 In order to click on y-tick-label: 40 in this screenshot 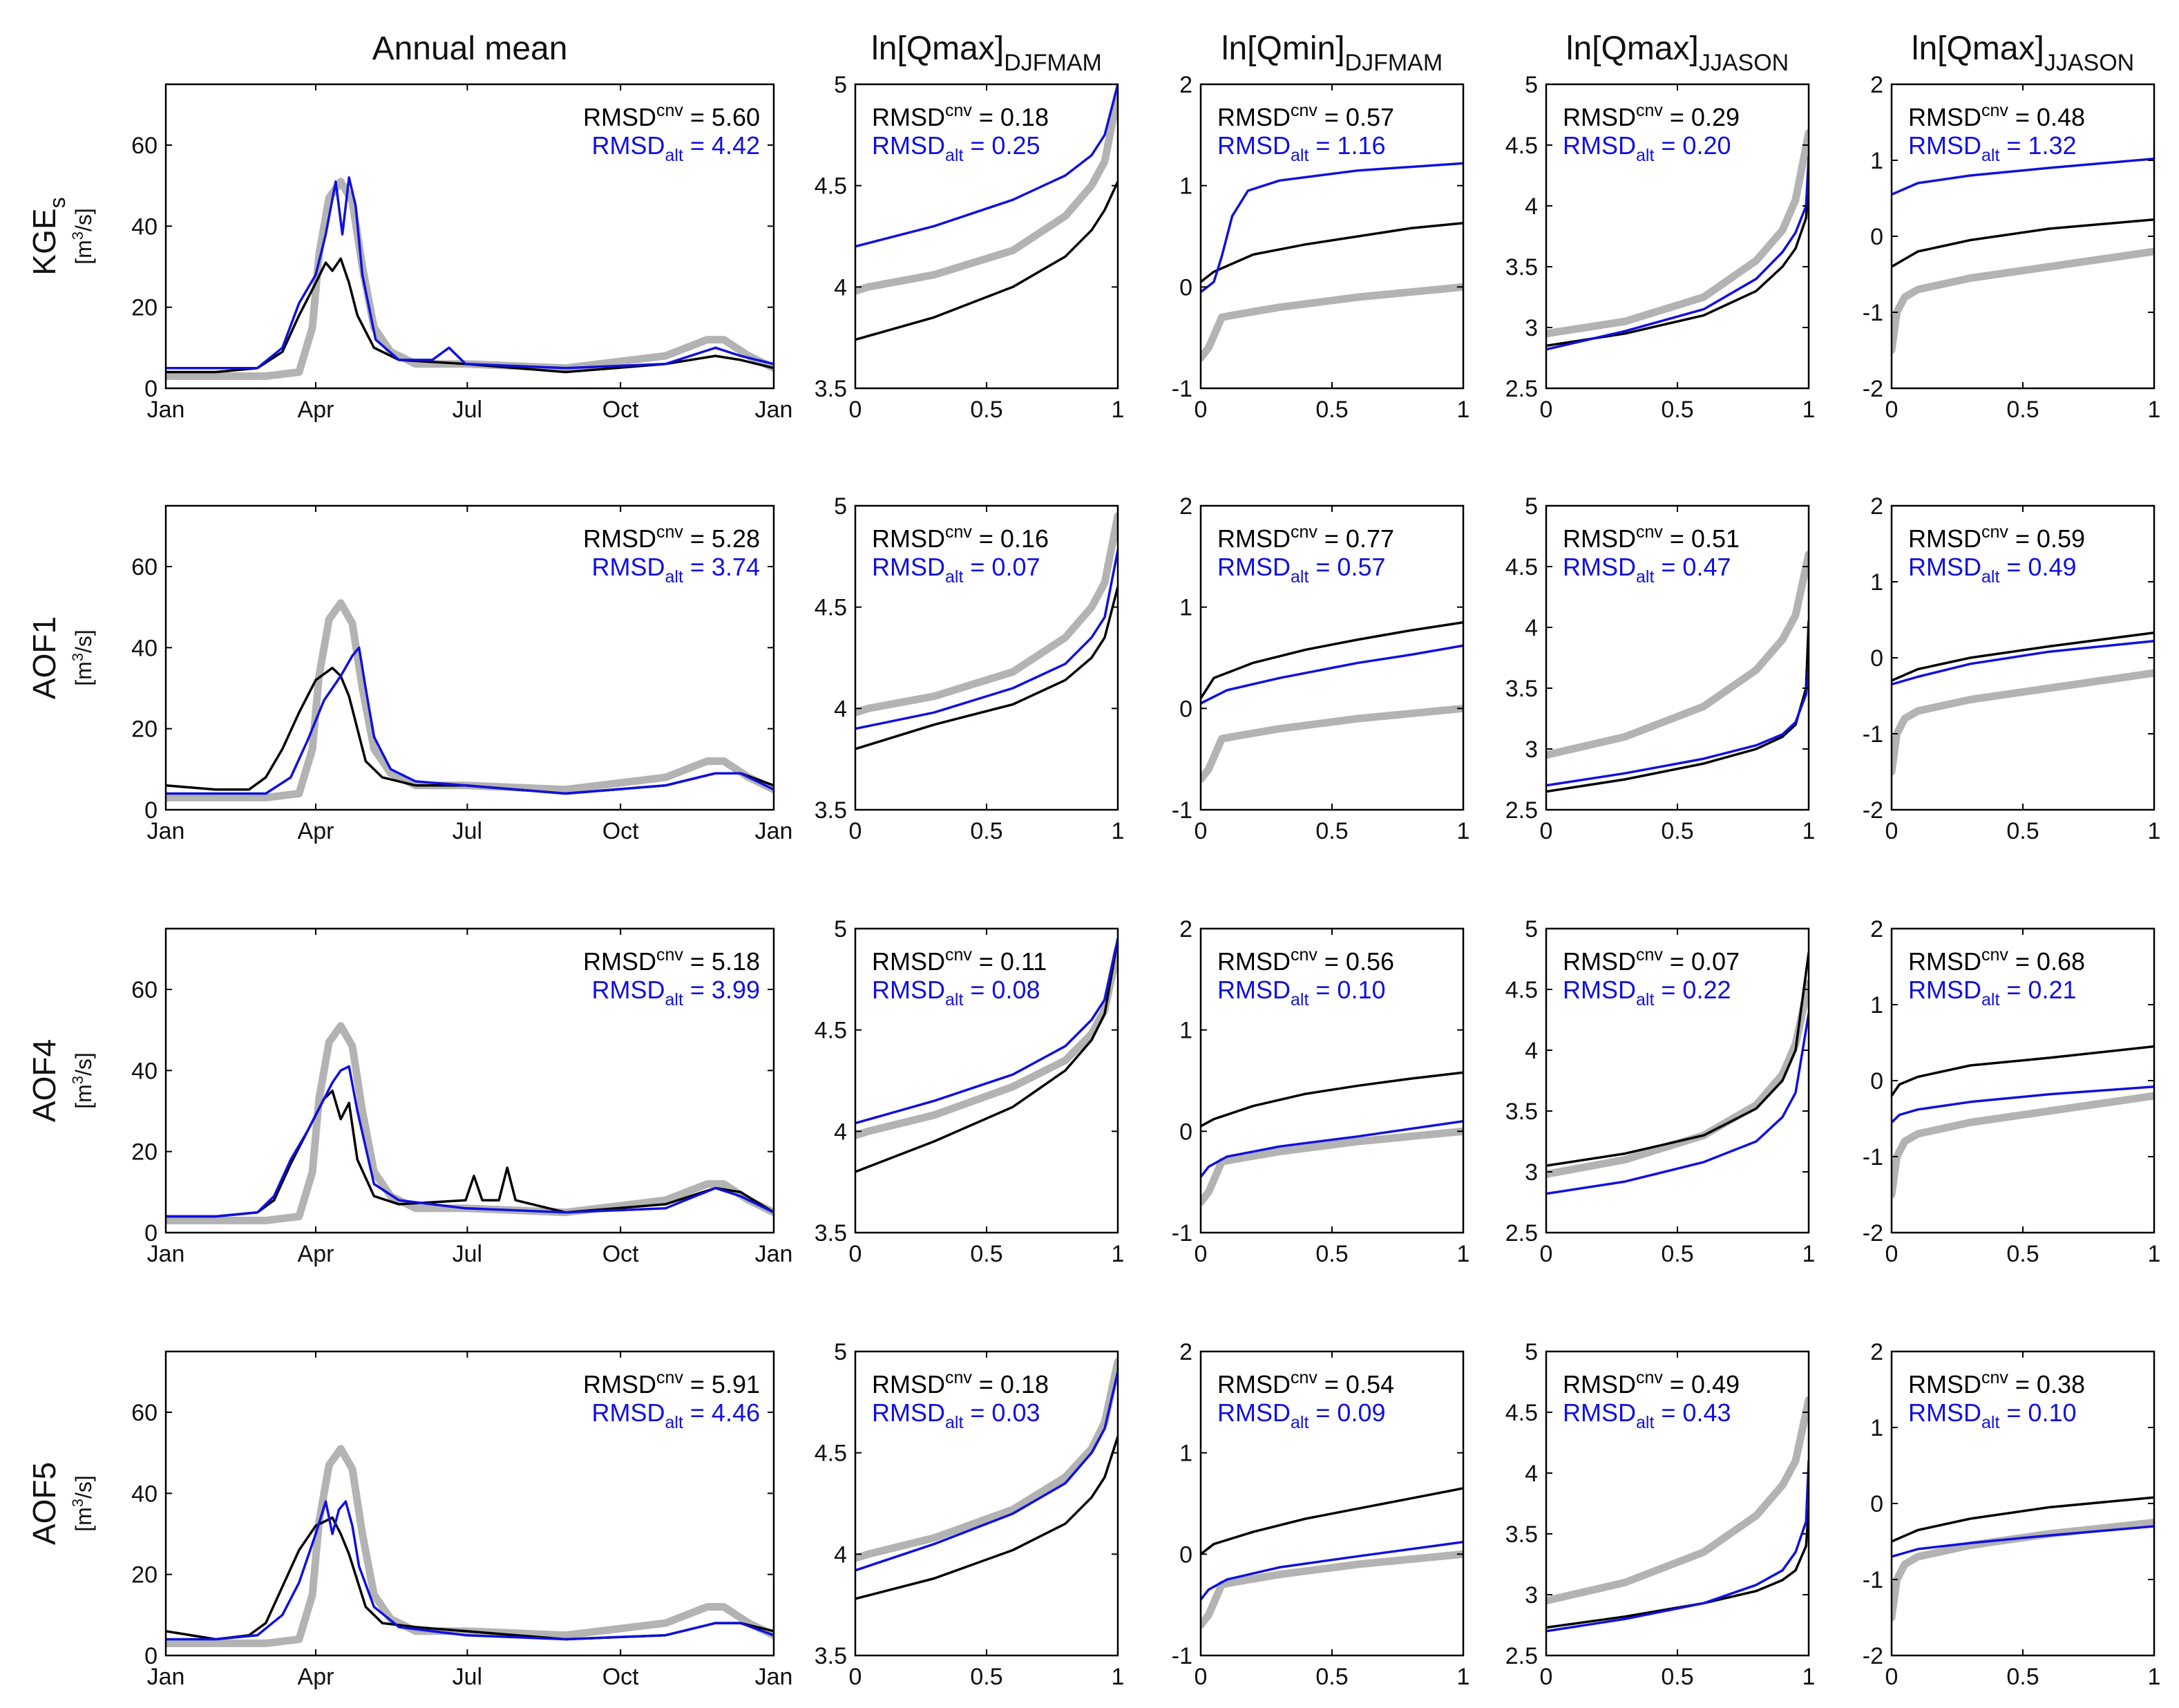, I will do `click(145, 1071)`.